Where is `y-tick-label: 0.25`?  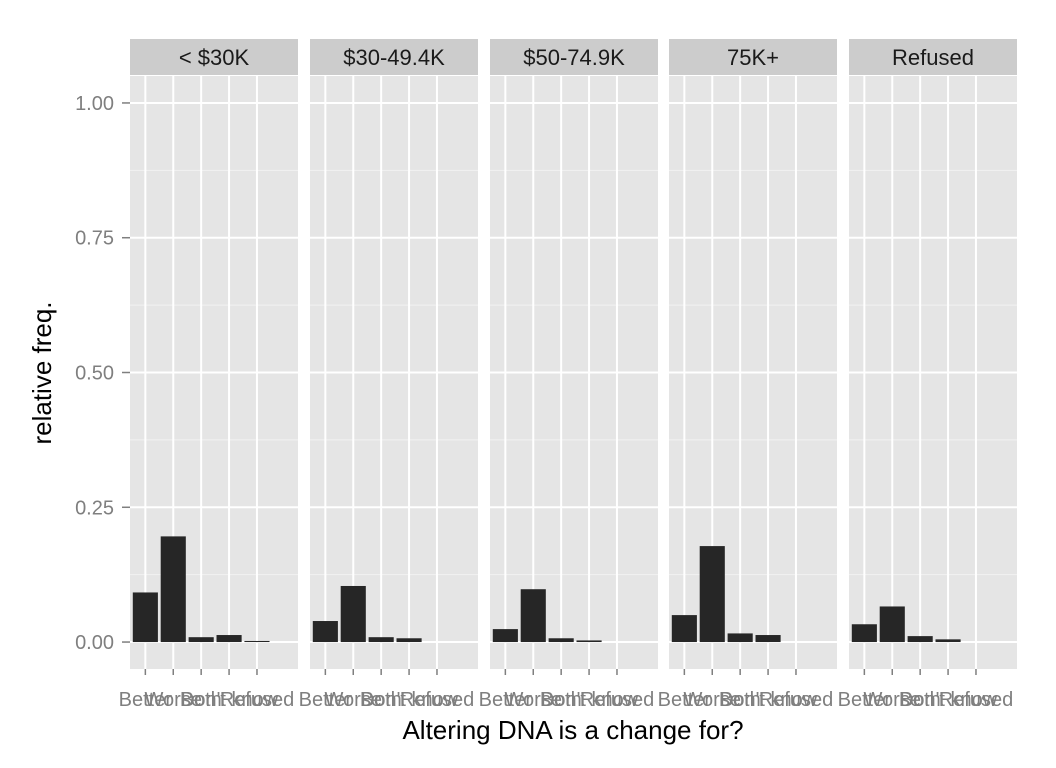
y-tick-label: 0.25 is located at coordinates (94, 508).